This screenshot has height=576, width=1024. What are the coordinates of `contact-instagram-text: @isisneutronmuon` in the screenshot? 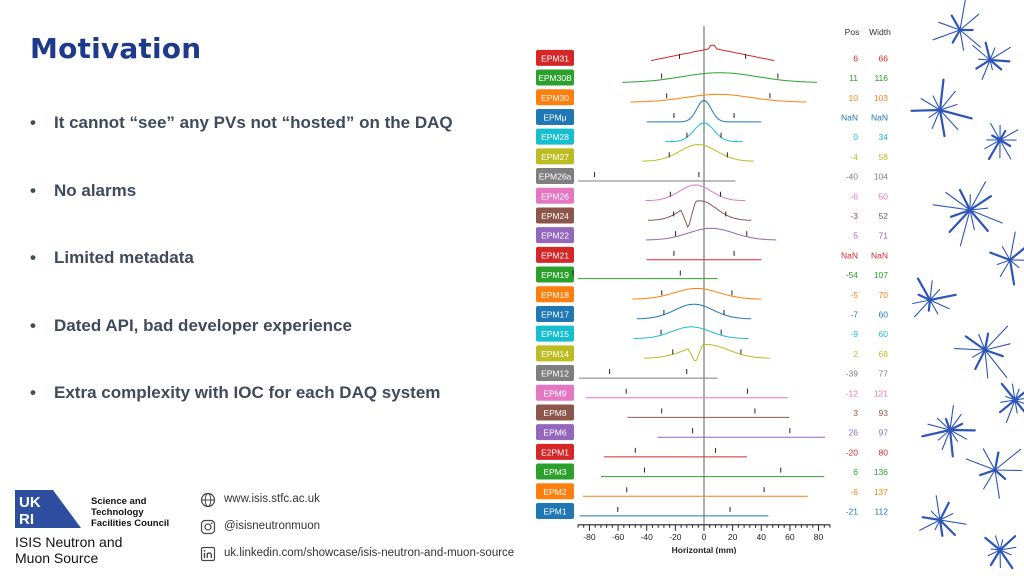 It's located at (272, 526).